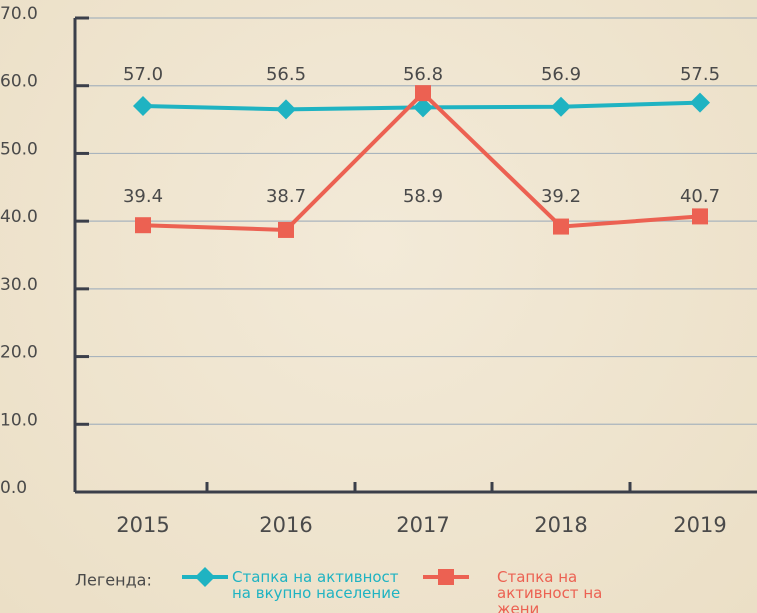 The image size is (757, 613). What do you see at coordinates (699, 525) in the screenshot?
I see `x-tick-label: 2019` at bounding box center [699, 525].